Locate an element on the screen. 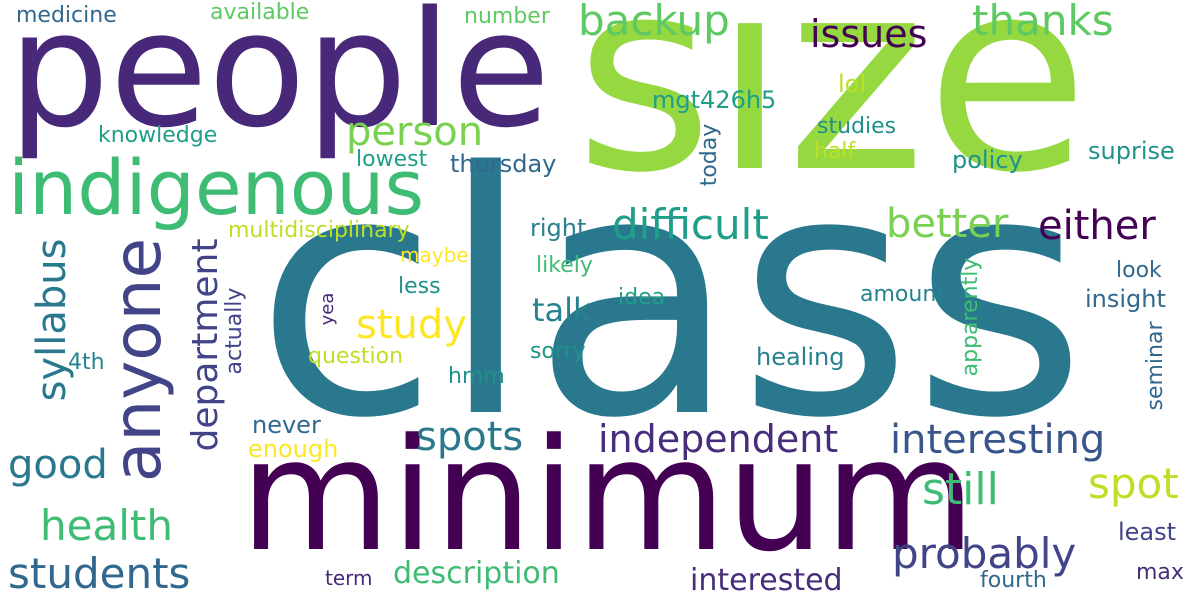  word-spots: spots is located at coordinates (470, 437).